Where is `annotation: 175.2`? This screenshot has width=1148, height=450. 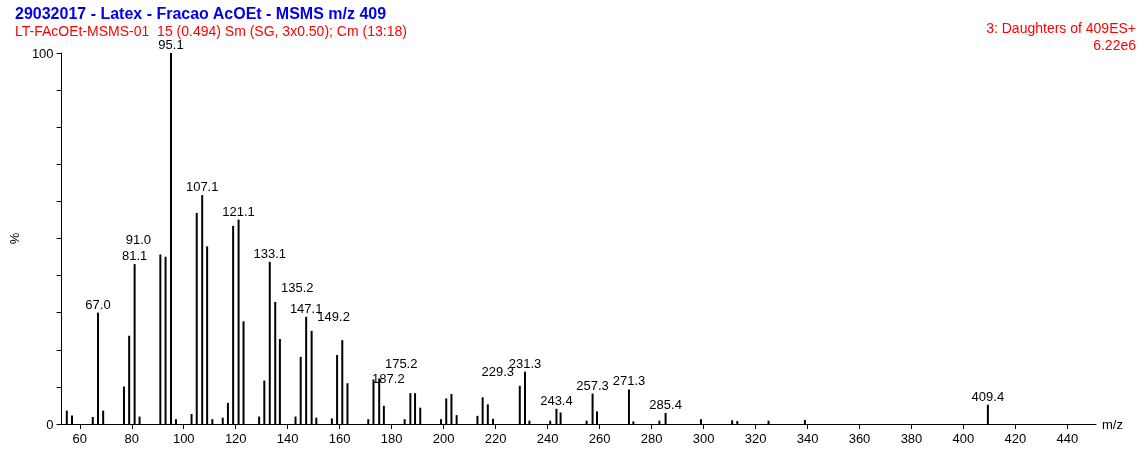 annotation: 175.2 is located at coordinates (401, 364).